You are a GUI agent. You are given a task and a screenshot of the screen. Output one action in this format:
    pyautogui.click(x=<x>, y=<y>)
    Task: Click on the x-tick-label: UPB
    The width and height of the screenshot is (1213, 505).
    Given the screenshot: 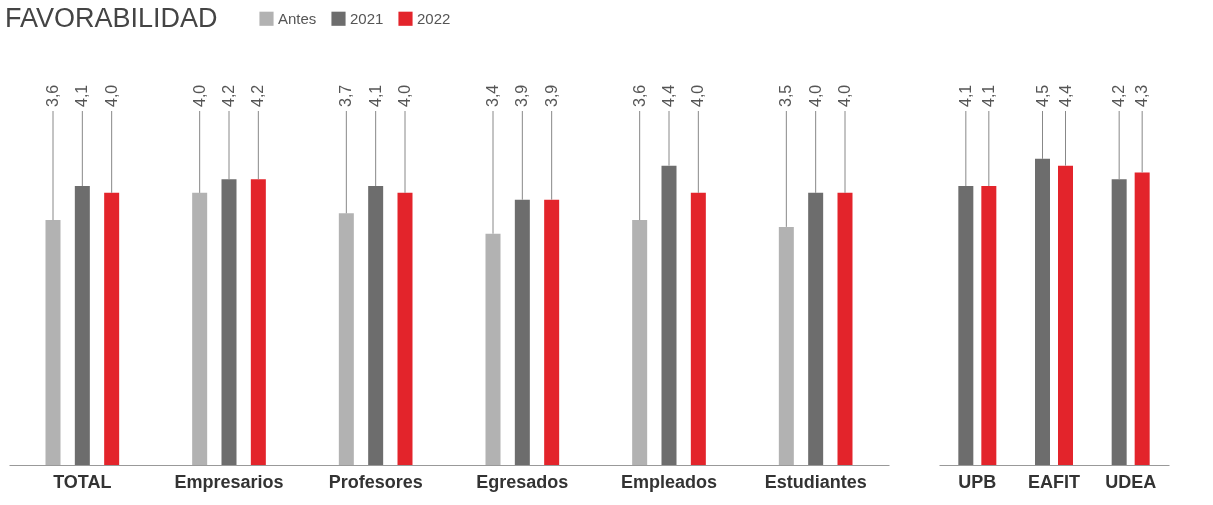 What is the action you would take?
    pyautogui.click(x=977, y=481)
    